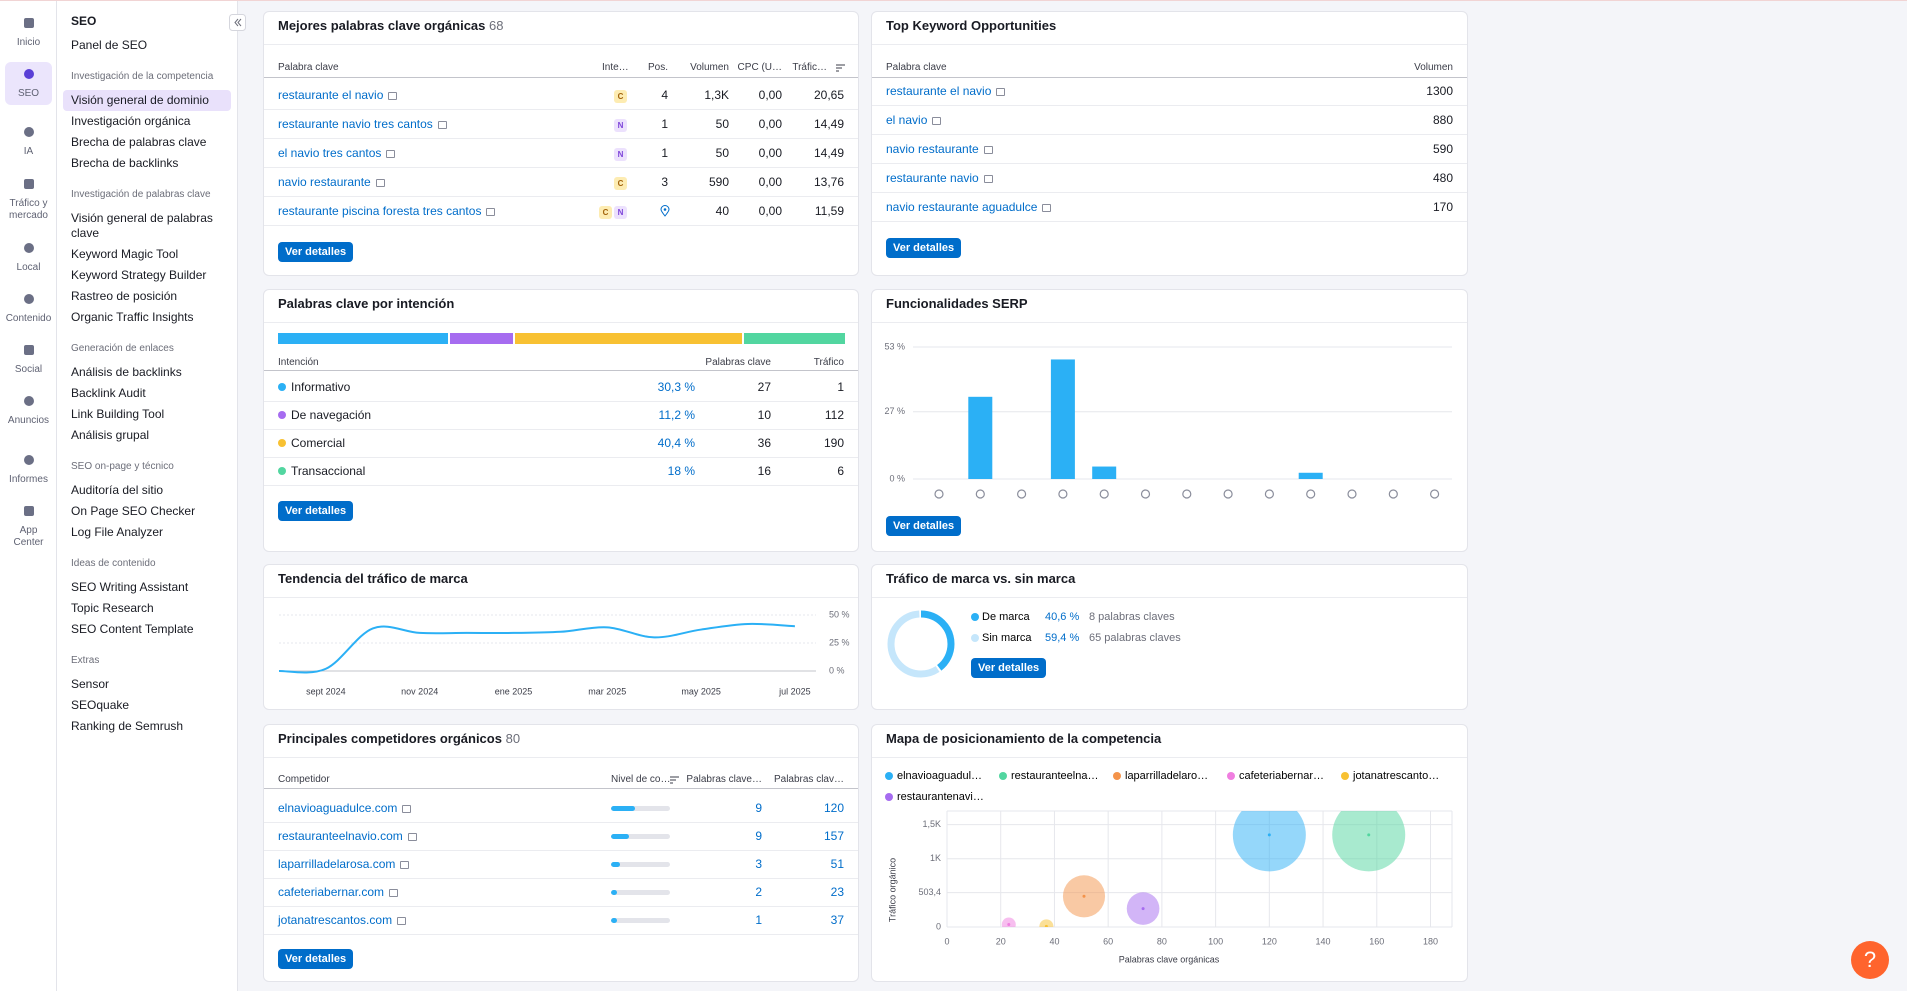 The height and width of the screenshot is (991, 1907). What do you see at coordinates (124, 296) in the screenshot?
I see `sidebar-link: Rastreo de posición` at bounding box center [124, 296].